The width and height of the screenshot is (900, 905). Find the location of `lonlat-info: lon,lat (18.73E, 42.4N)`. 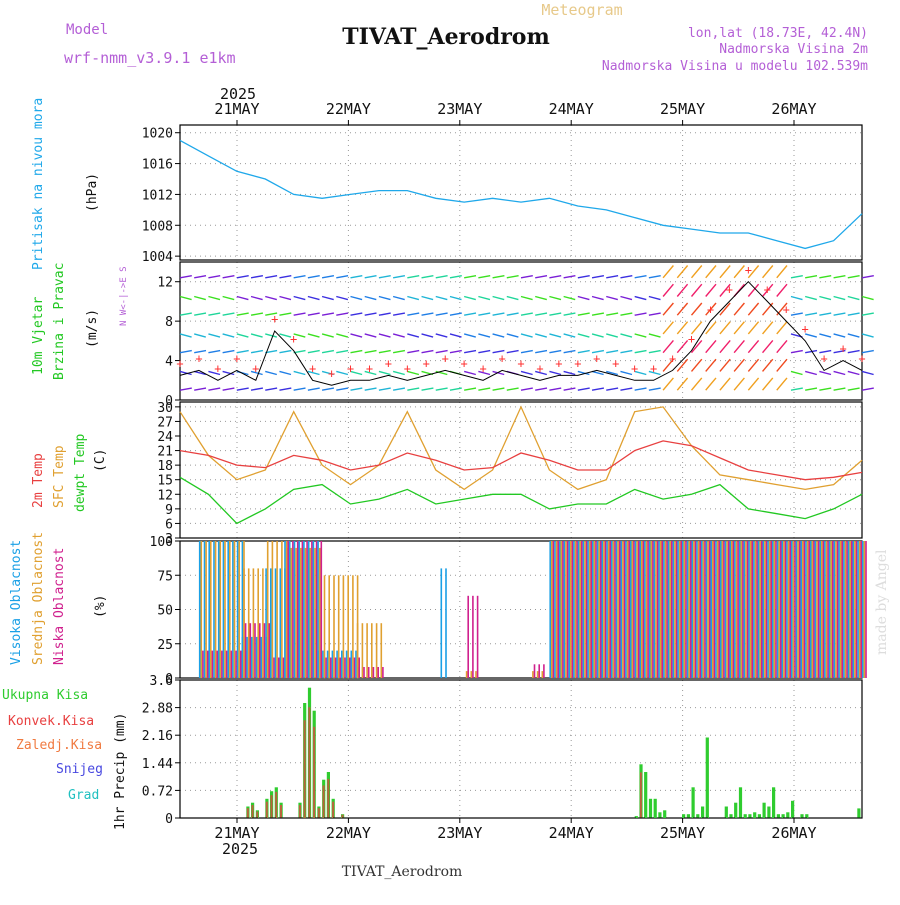

lonlat-info: lon,lat (18.73E, 42.4N) is located at coordinates (778, 33).